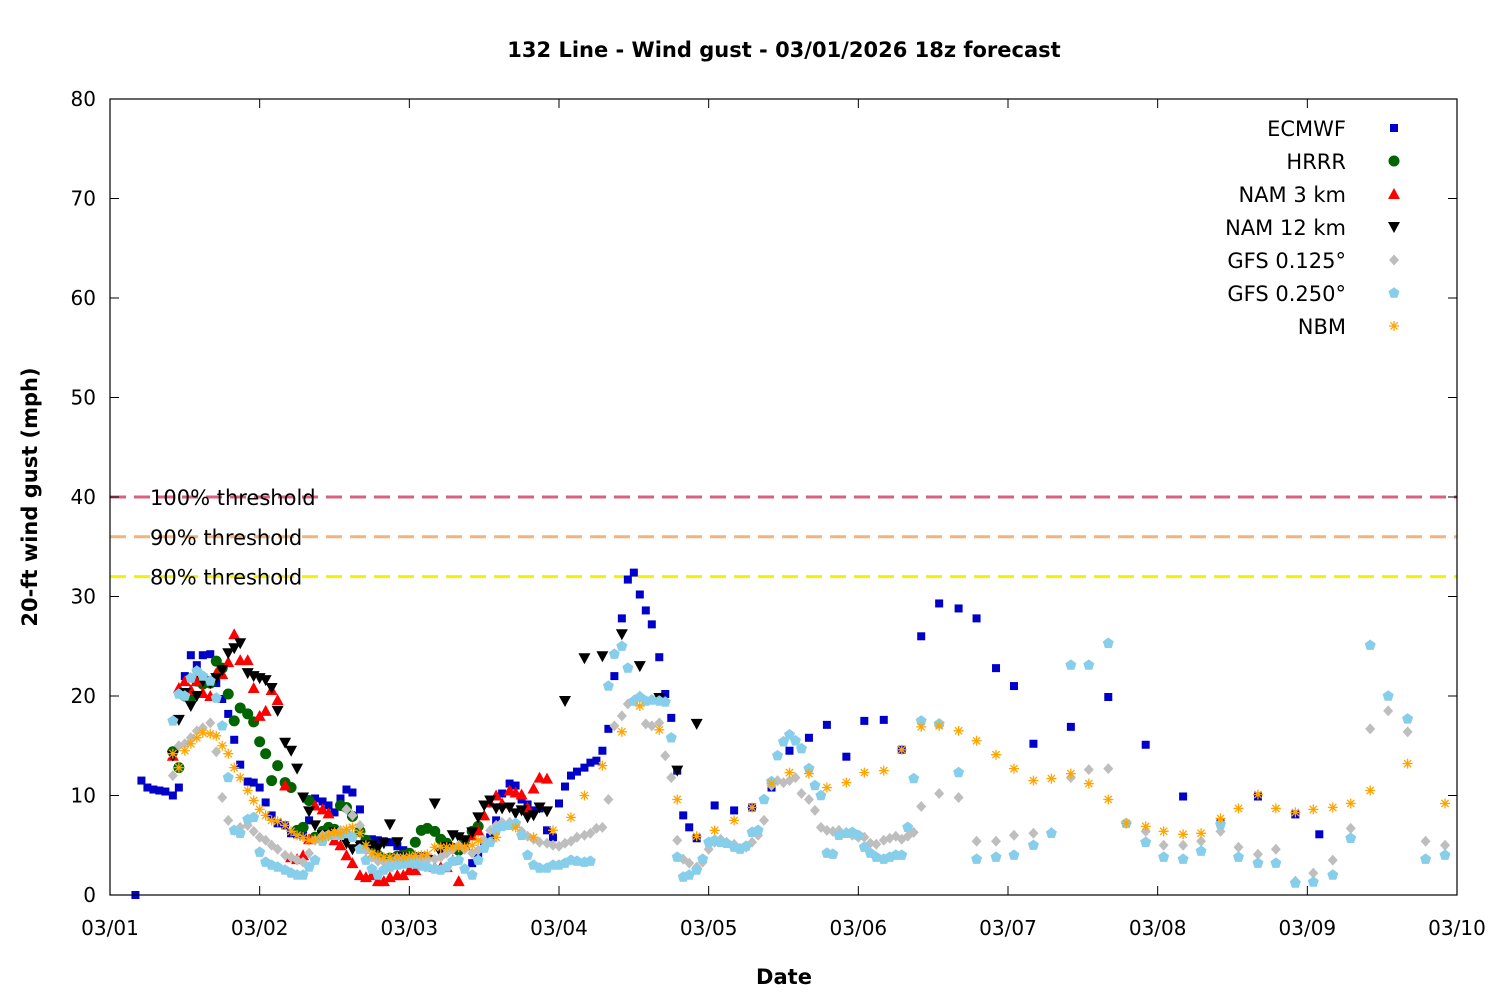 The image size is (1500, 1000). What do you see at coordinates (559, 928) in the screenshot?
I see `x-tick-label: 03/04` at bounding box center [559, 928].